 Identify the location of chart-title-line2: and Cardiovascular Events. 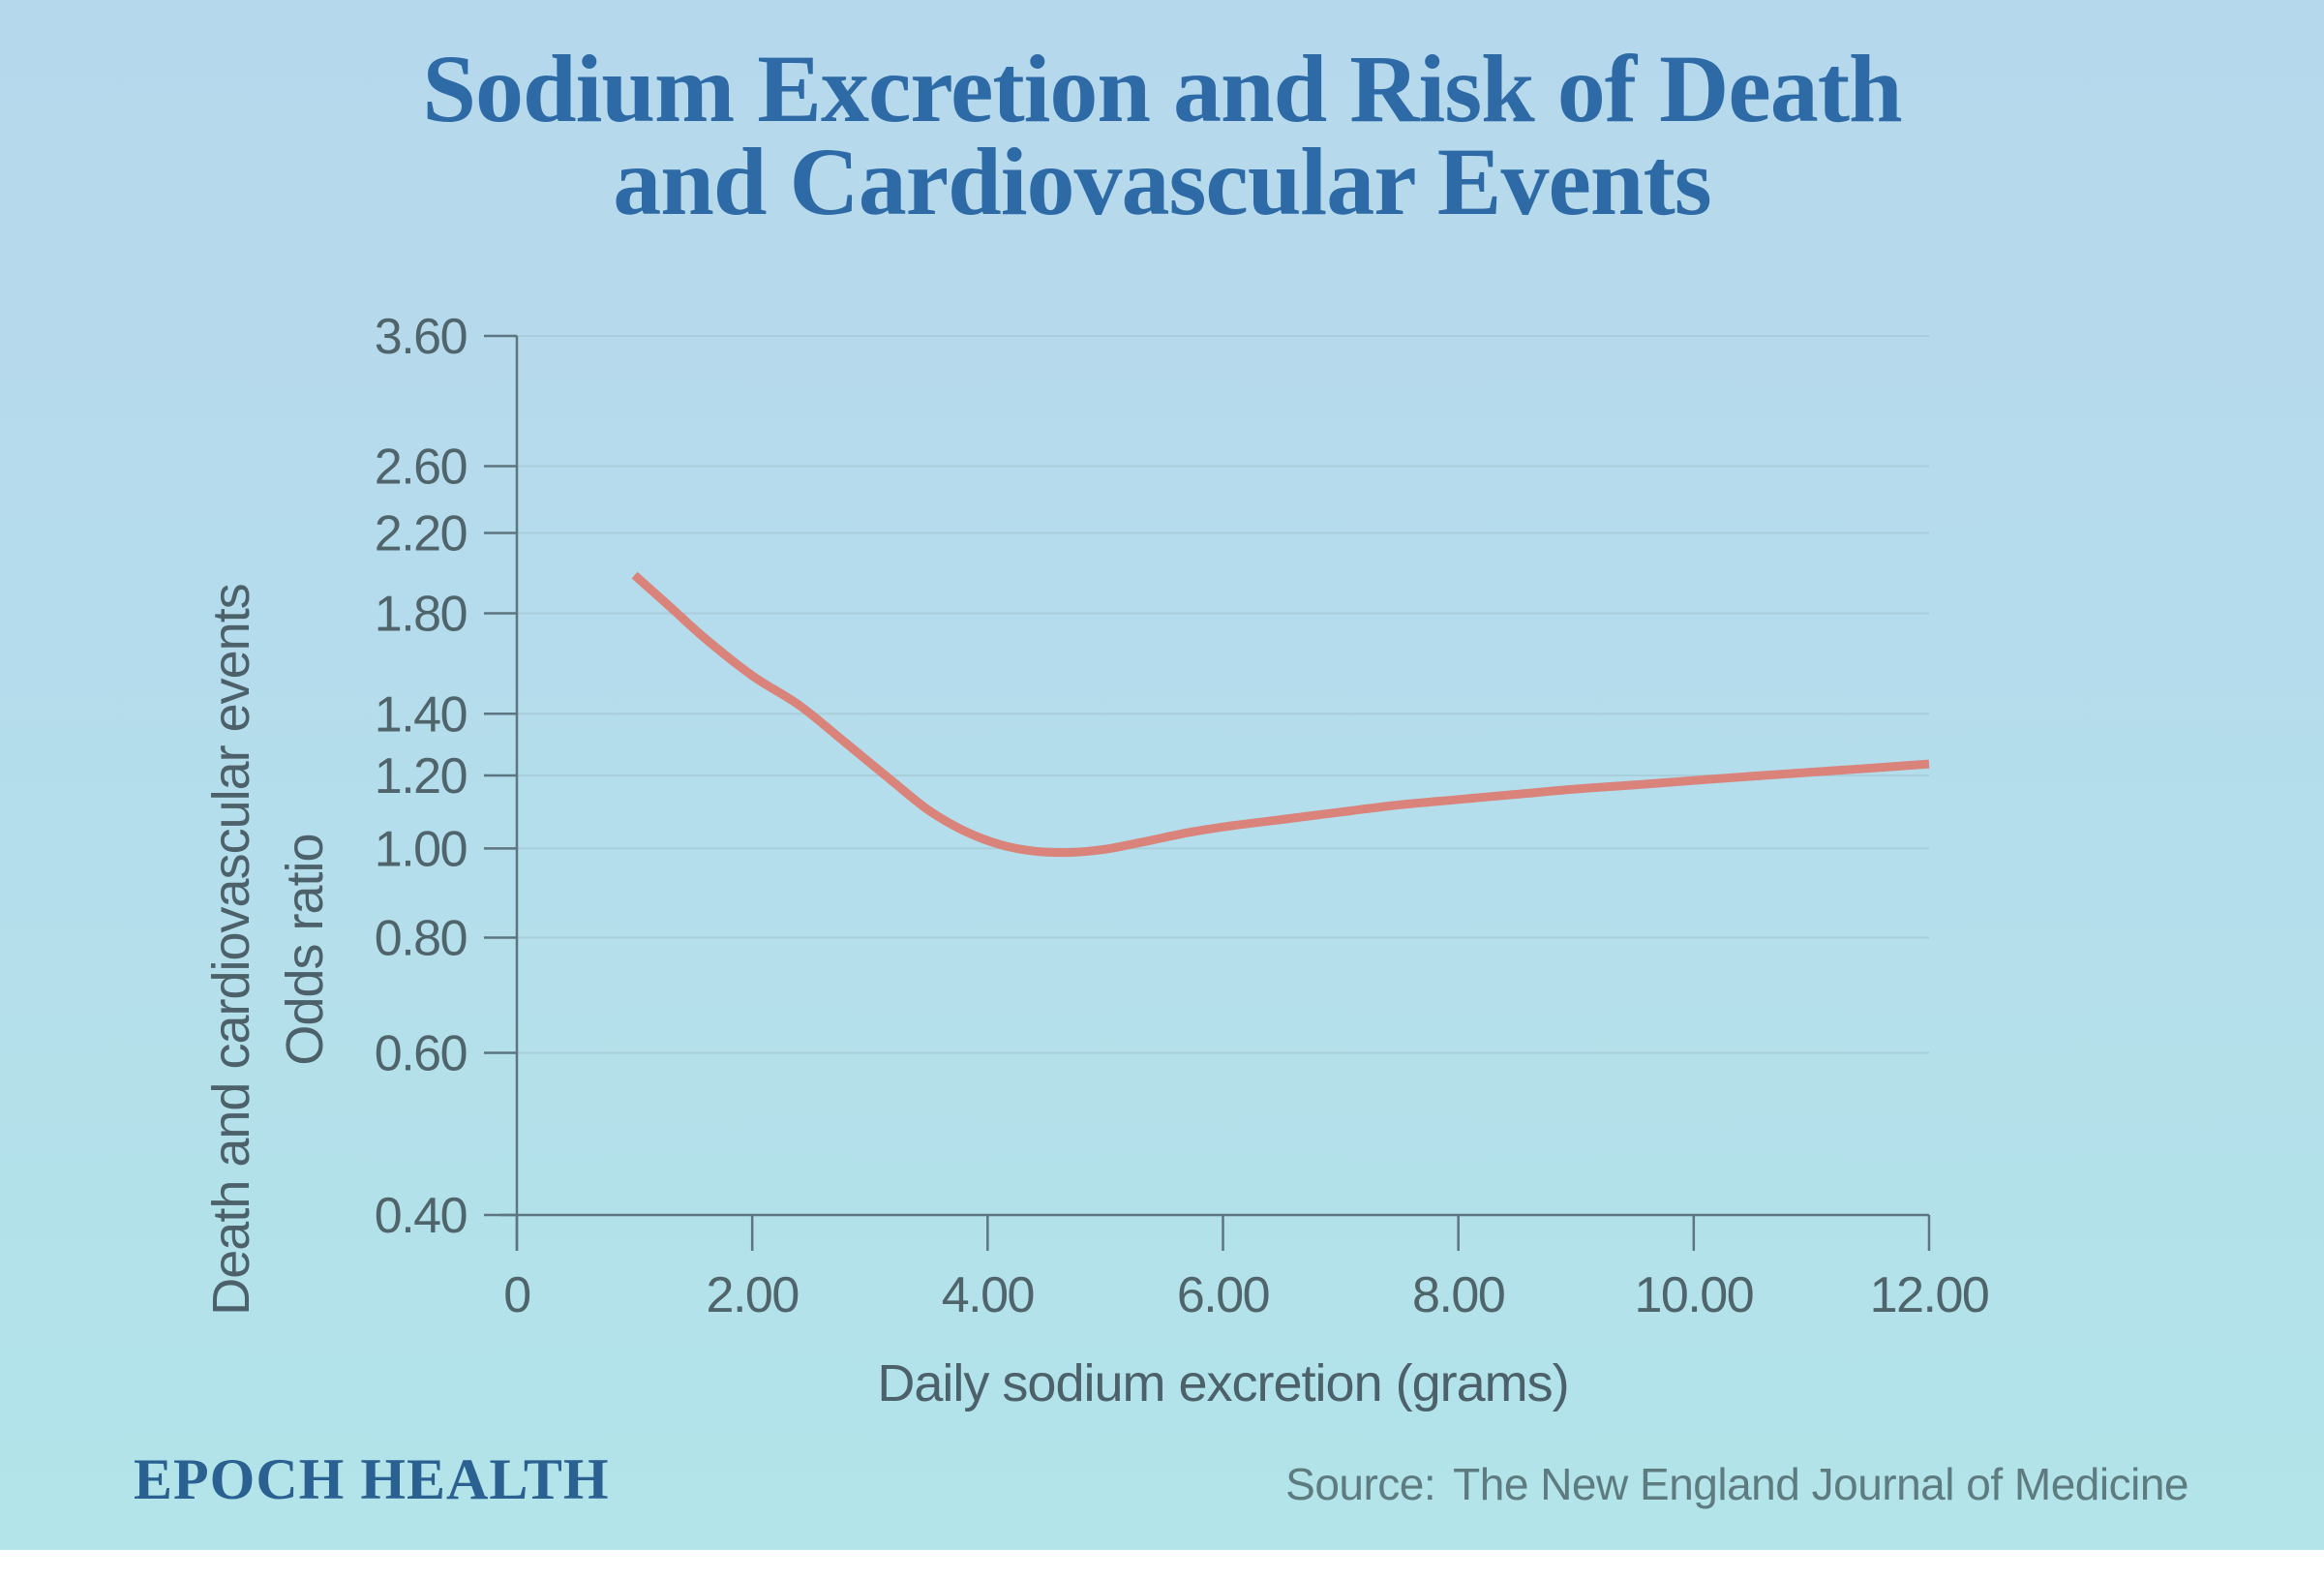
(1162, 181).